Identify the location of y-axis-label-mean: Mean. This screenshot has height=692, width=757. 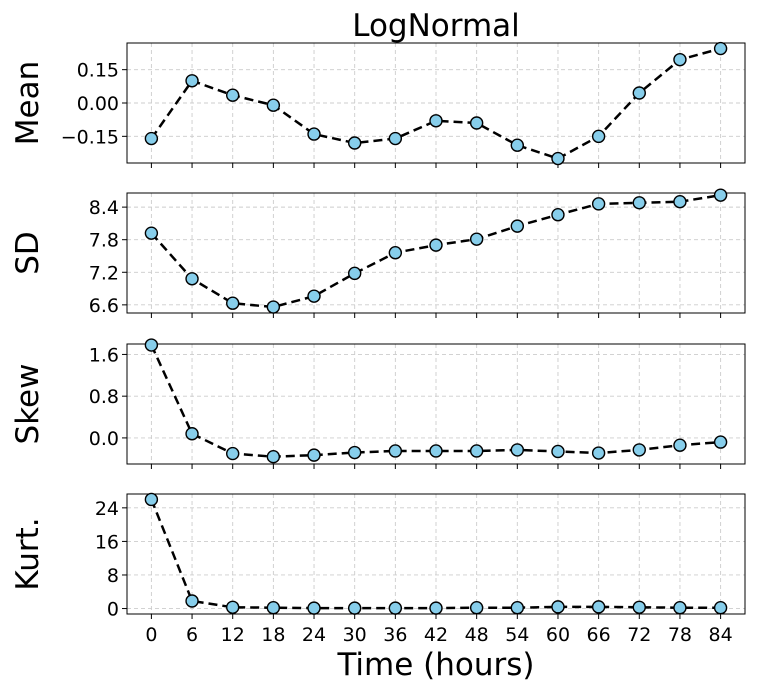
(28, 103).